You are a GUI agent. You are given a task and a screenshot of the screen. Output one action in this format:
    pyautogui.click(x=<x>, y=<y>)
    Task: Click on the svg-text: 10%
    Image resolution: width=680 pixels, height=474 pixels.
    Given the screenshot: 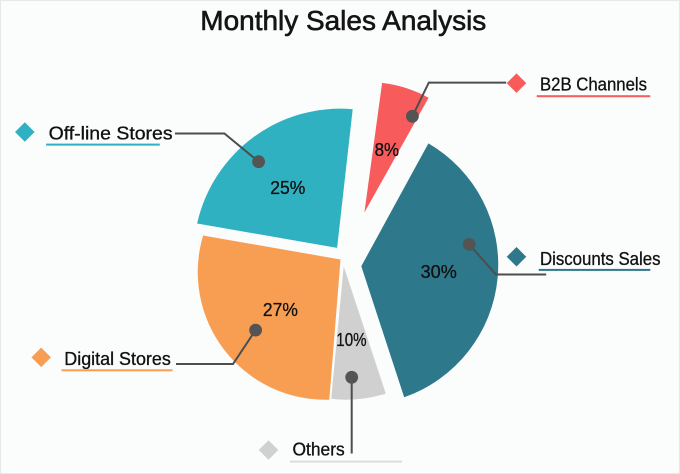 What is the action you would take?
    pyautogui.click(x=351, y=339)
    